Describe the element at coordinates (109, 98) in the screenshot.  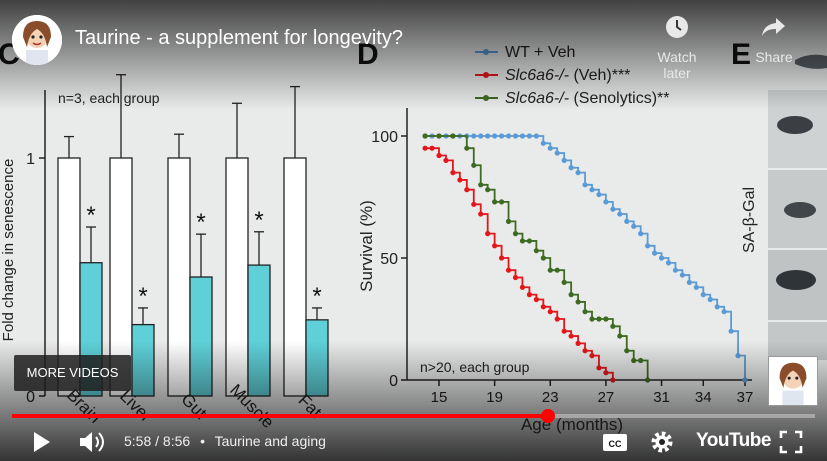
I see `panel-c-note: n=3, each group` at that location.